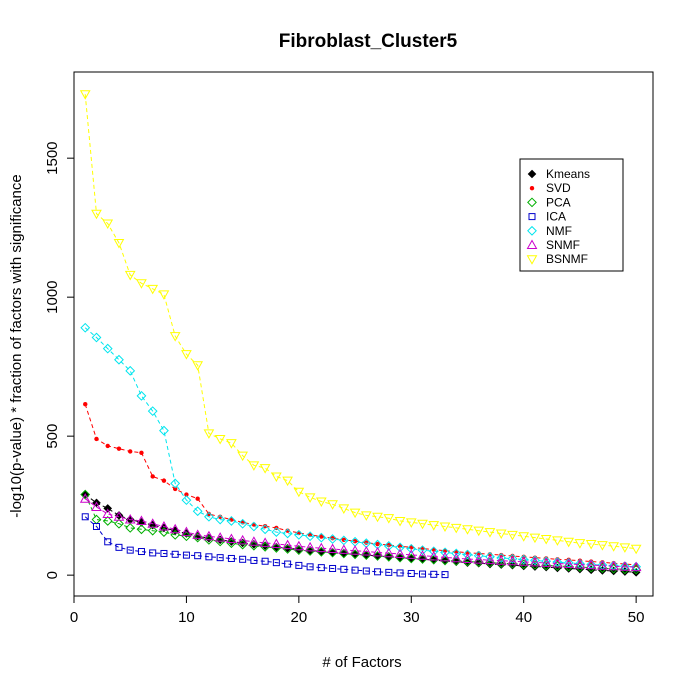 The image size is (689, 688). What do you see at coordinates (558, 174) in the screenshot?
I see `legend-item-kmeans: Kmeans` at bounding box center [558, 174].